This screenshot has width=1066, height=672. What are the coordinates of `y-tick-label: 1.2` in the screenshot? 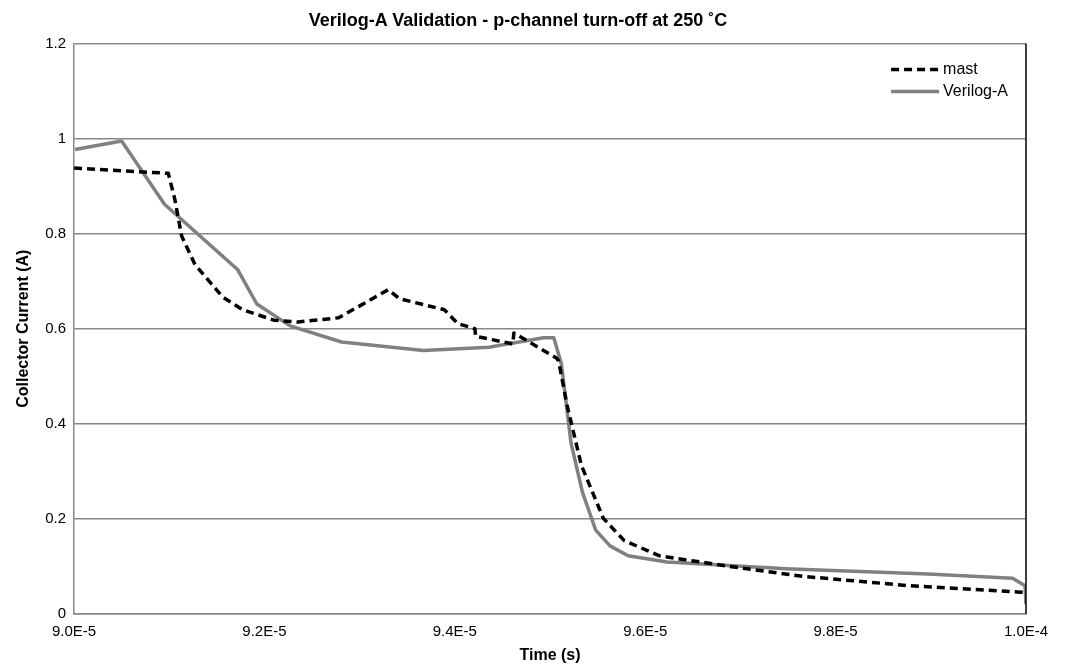 It's located at (56, 42).